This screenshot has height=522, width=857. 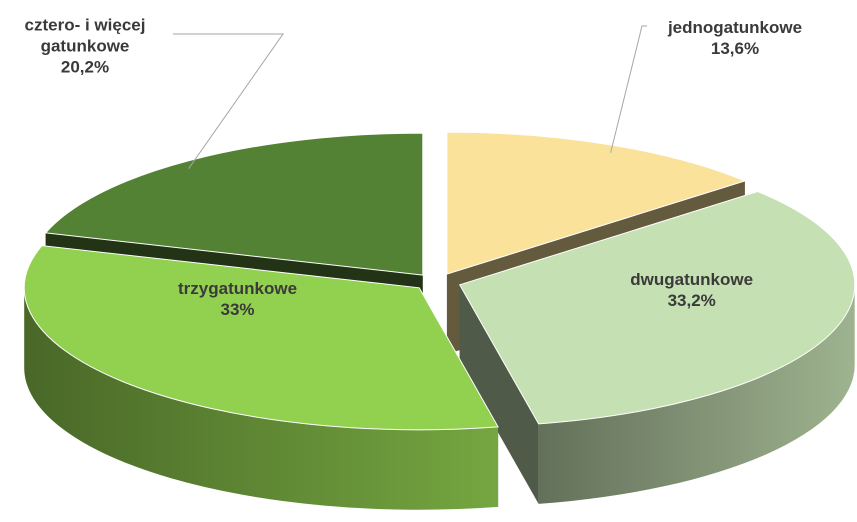 I want to click on data-label: trzygatunkowe 33%, so click(x=237, y=299).